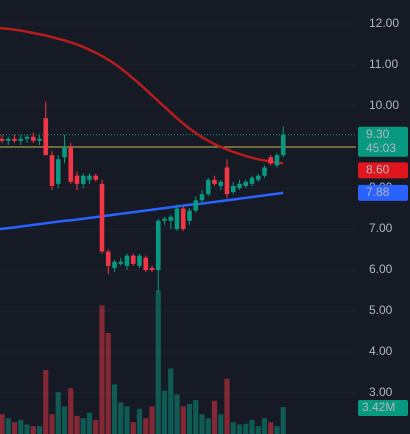 Image resolution: width=410 pixels, height=434 pixels. I want to click on ma-label: 7.88, so click(378, 192).